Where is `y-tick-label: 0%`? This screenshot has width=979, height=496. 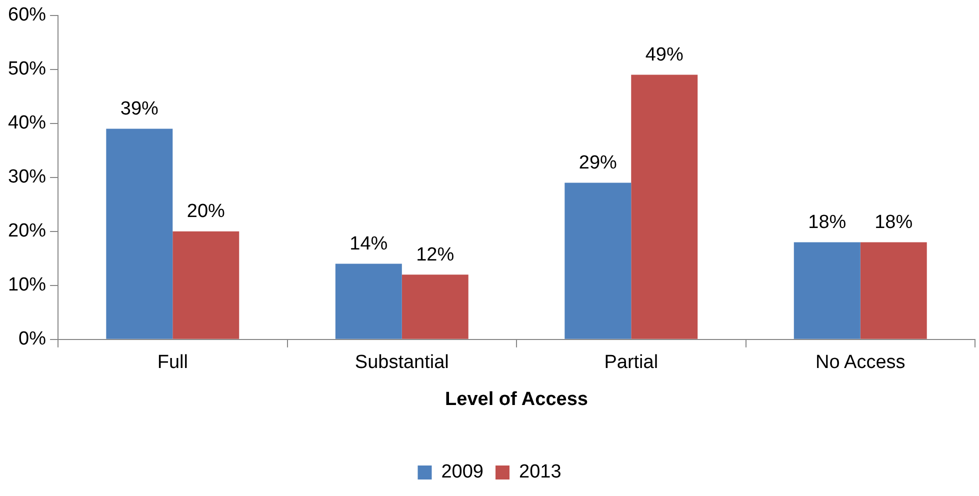
y-tick-label: 0% is located at coordinates (32, 339).